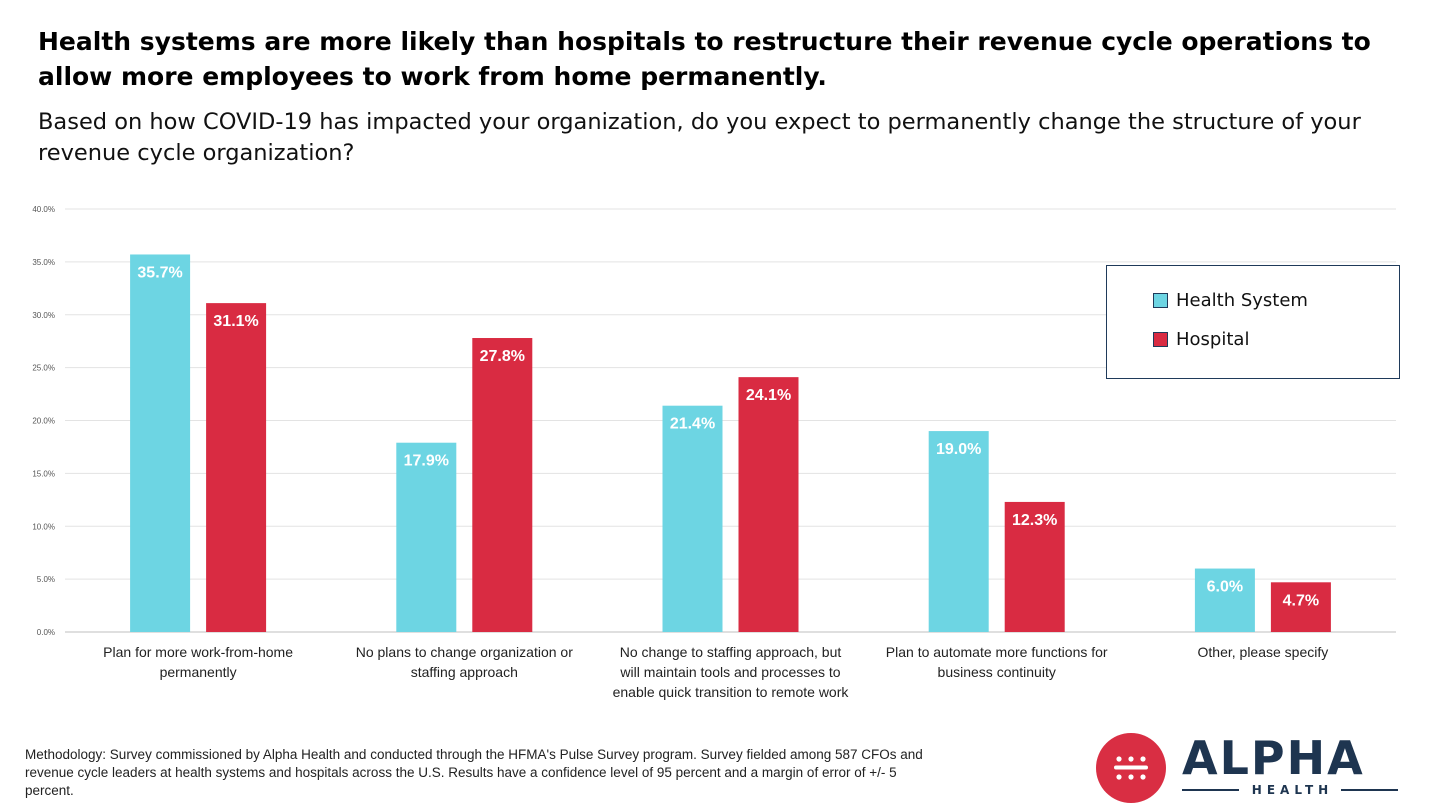  What do you see at coordinates (43, 315) in the screenshot?
I see `y-tick-label: 30.0%` at bounding box center [43, 315].